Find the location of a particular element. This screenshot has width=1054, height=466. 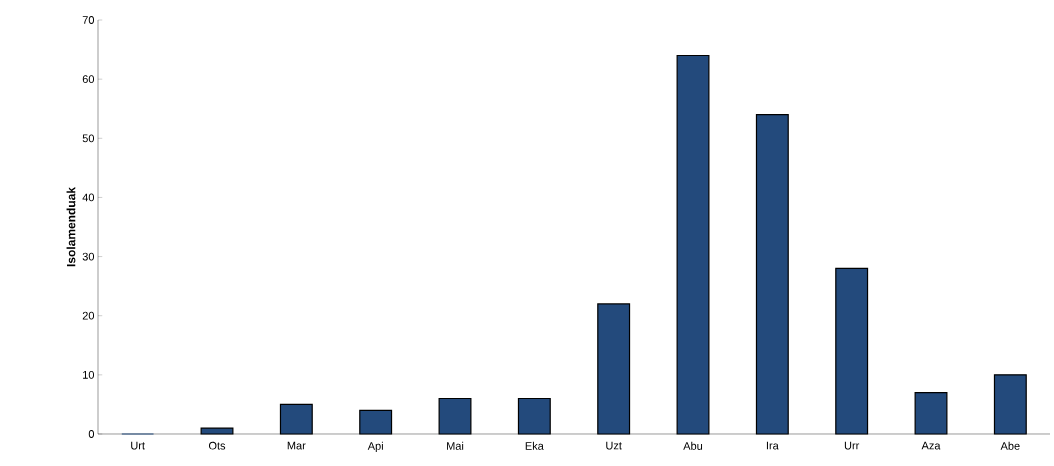

y-tick-label: 20 is located at coordinates (88, 315).